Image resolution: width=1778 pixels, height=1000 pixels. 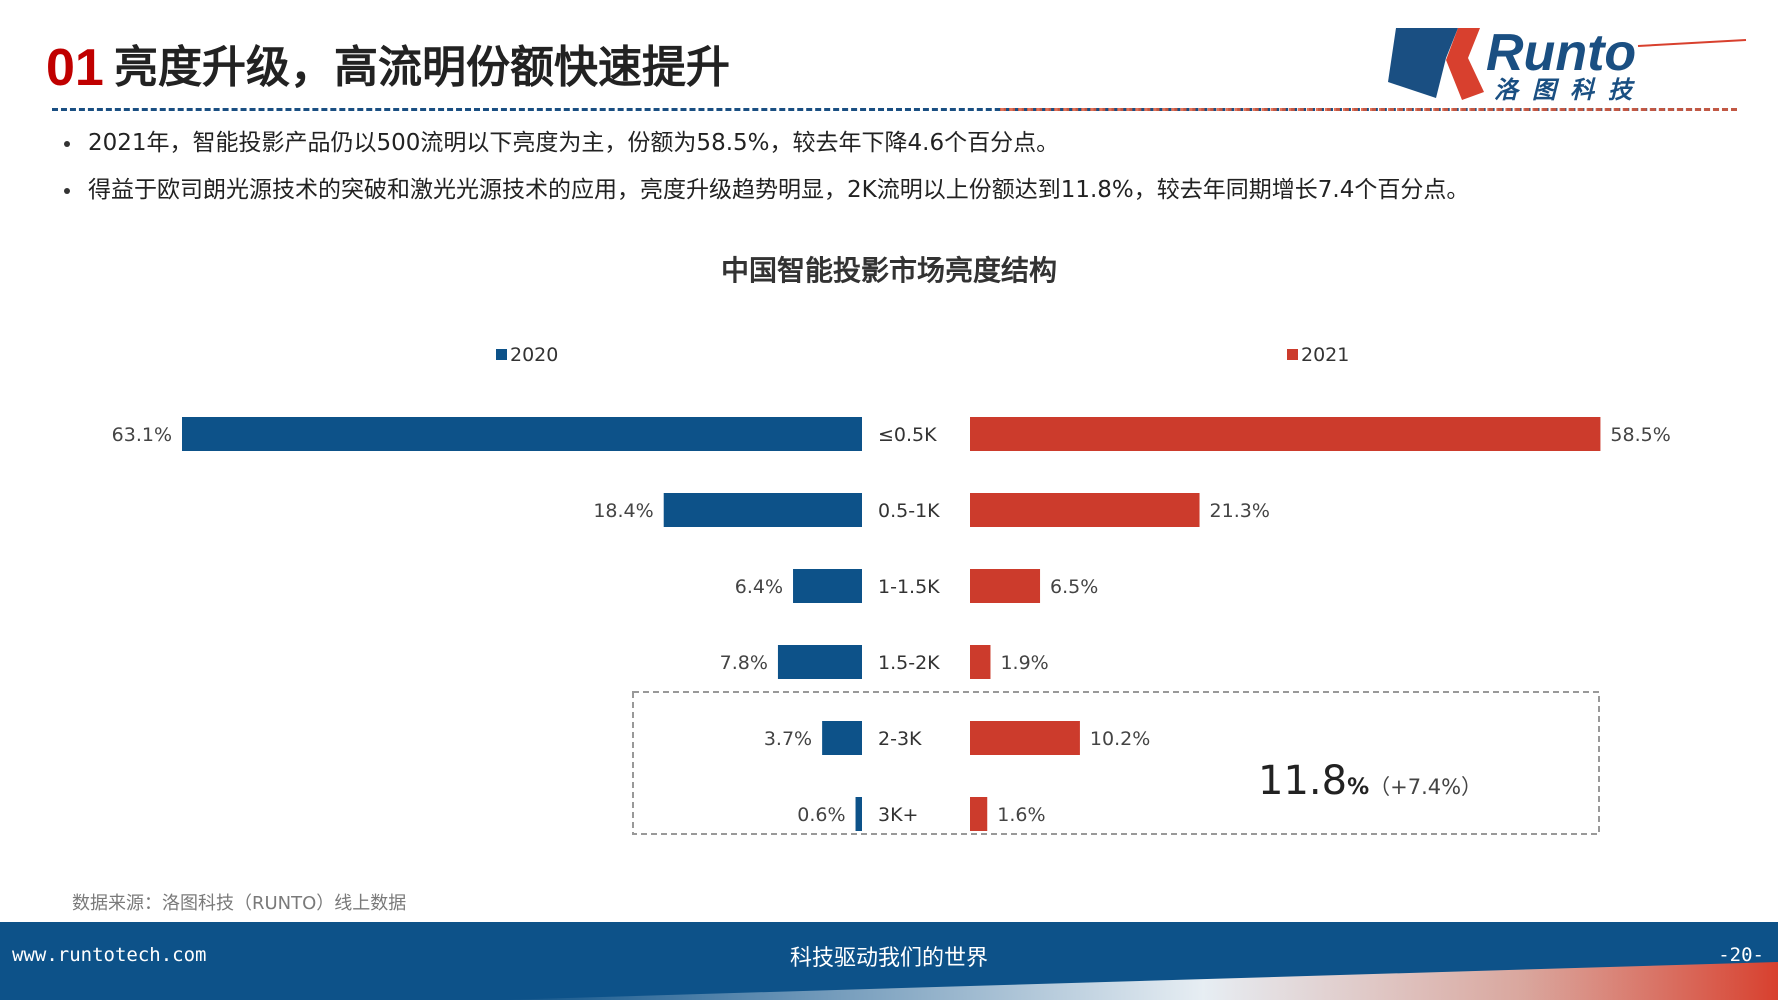 What do you see at coordinates (1368, 109) in the screenshot?
I see `title-divider-accent` at bounding box center [1368, 109].